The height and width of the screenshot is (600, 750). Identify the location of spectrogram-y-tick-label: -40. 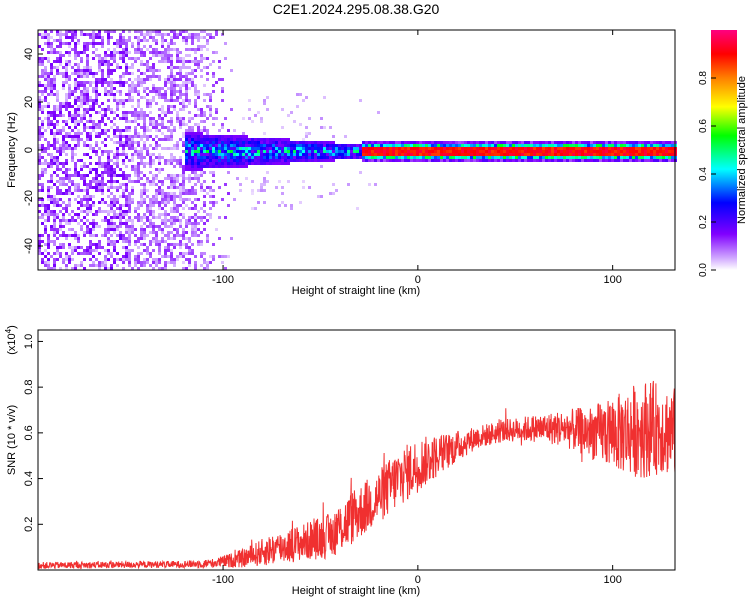
(29, 246).